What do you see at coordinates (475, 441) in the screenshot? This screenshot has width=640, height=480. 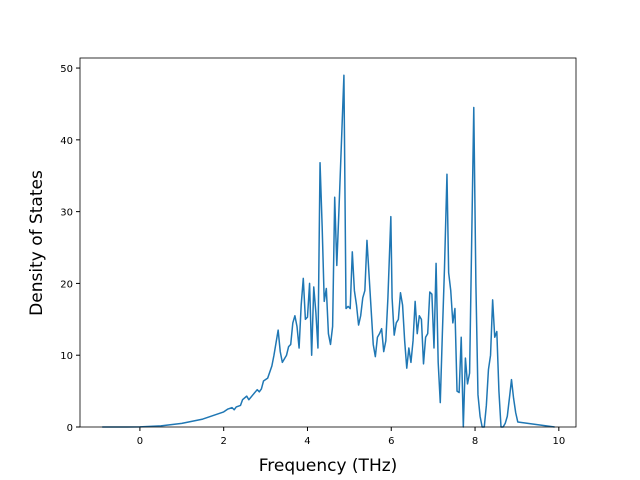 I see `x-tick-label: 8` at bounding box center [475, 441].